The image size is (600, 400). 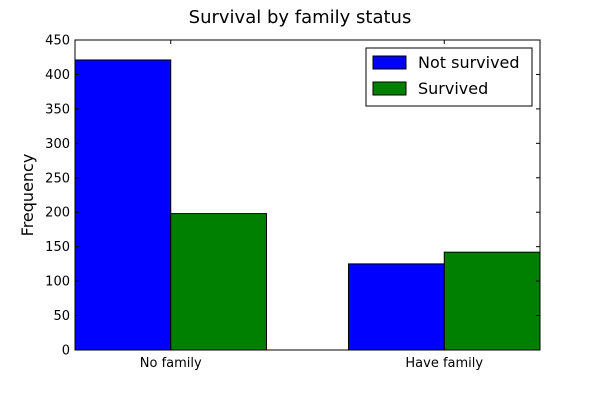 I want to click on y-tick-label: 250, so click(x=57, y=178).